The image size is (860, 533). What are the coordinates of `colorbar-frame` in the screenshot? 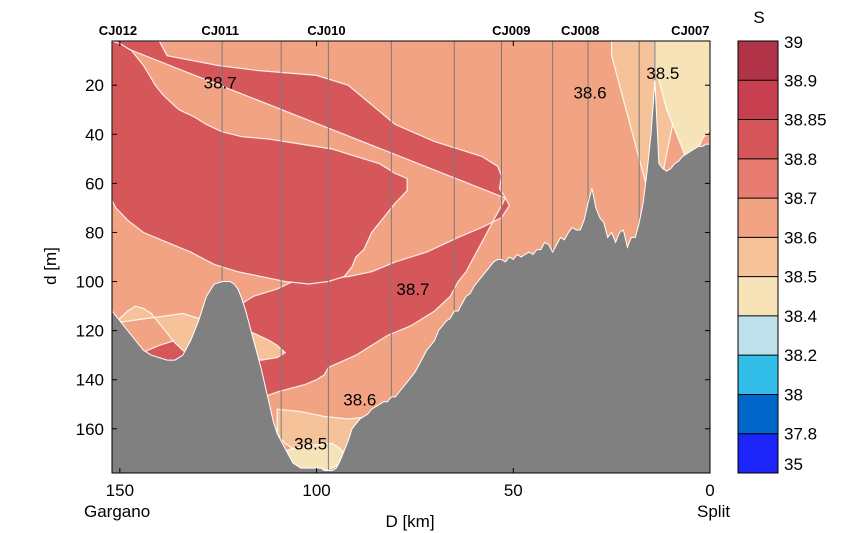 It's located at (758, 257).